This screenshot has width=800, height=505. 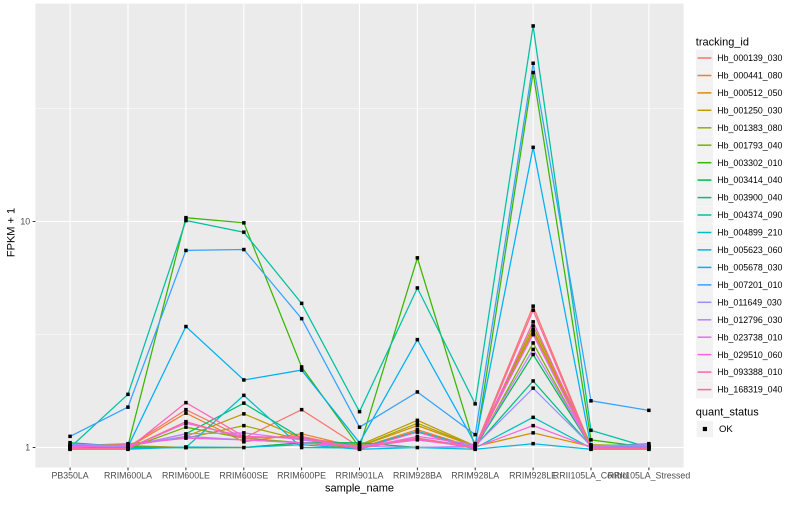 What do you see at coordinates (591, 476) in the screenshot?
I see `svg-text: RRII105LA_Control` at bounding box center [591, 476].